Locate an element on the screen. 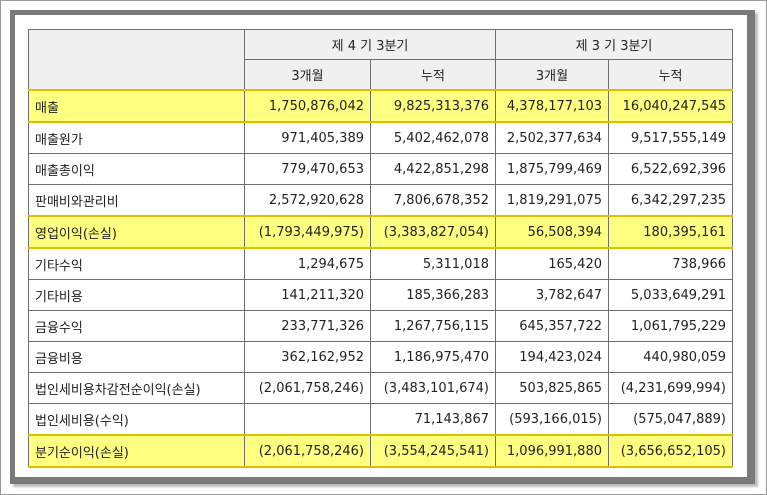 This screenshot has width=767, height=495. value-cell: 6,522,692,396 is located at coordinates (670, 169).